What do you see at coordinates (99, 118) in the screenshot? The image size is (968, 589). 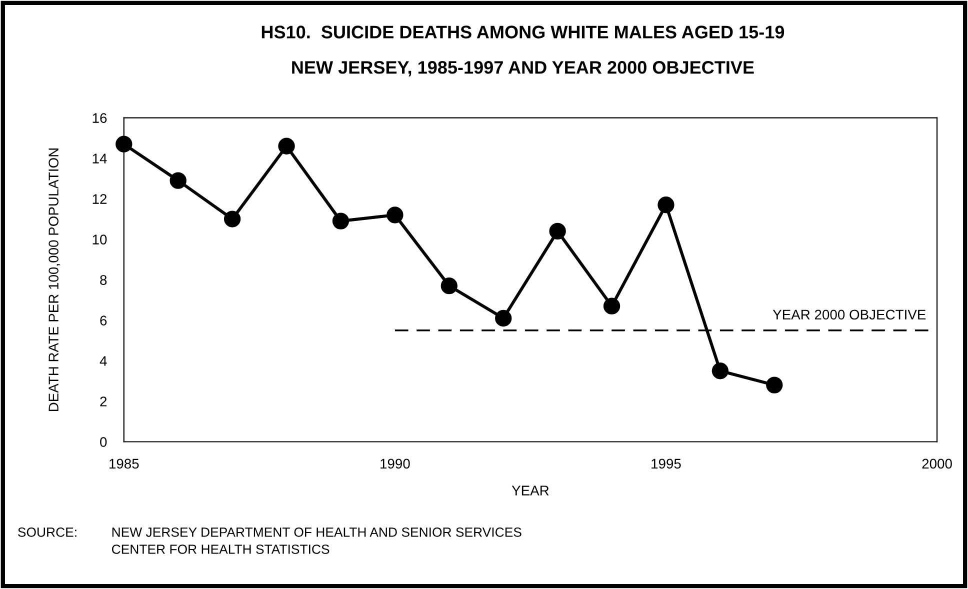 I see `y-tick-label: 16` at bounding box center [99, 118].